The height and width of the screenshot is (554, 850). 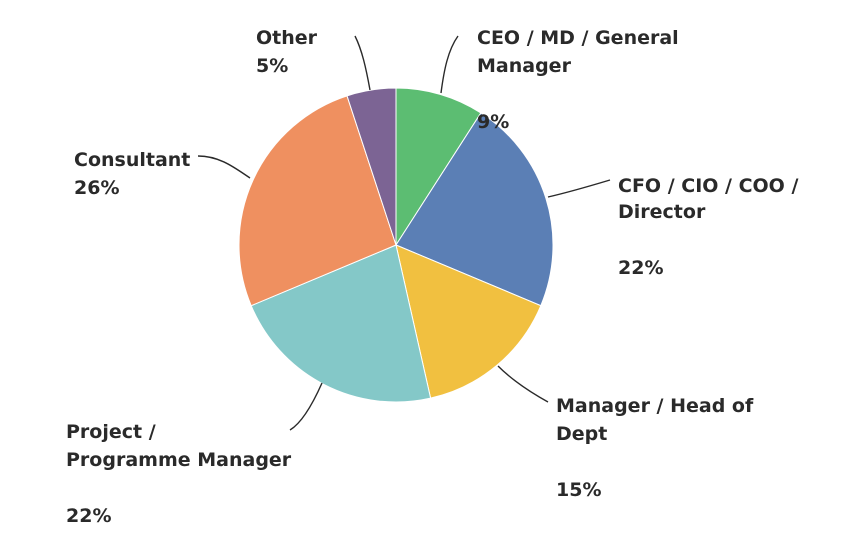 I want to click on slice-label-manager: Manager / Head of, so click(x=655, y=406).